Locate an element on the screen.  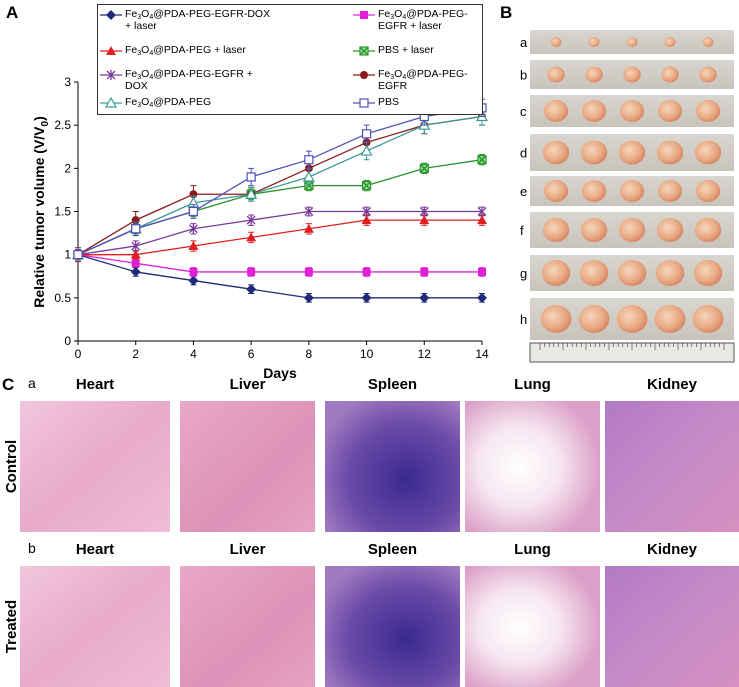
row-label: d is located at coordinates (523, 153).